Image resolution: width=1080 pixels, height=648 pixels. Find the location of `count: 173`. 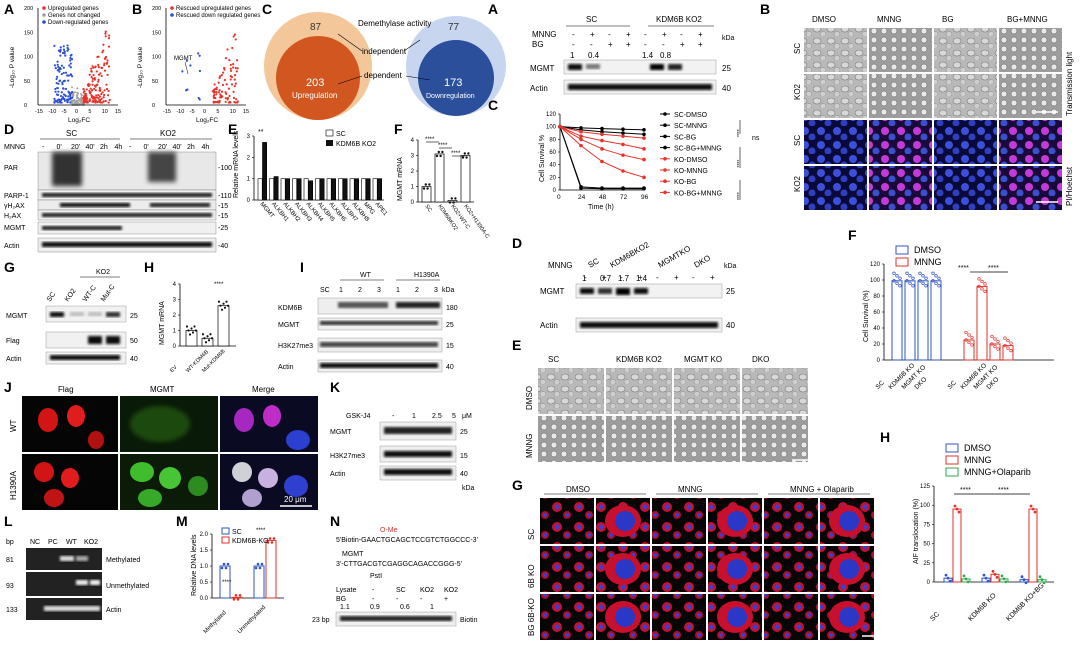

count: 173 is located at coordinates (453, 83).